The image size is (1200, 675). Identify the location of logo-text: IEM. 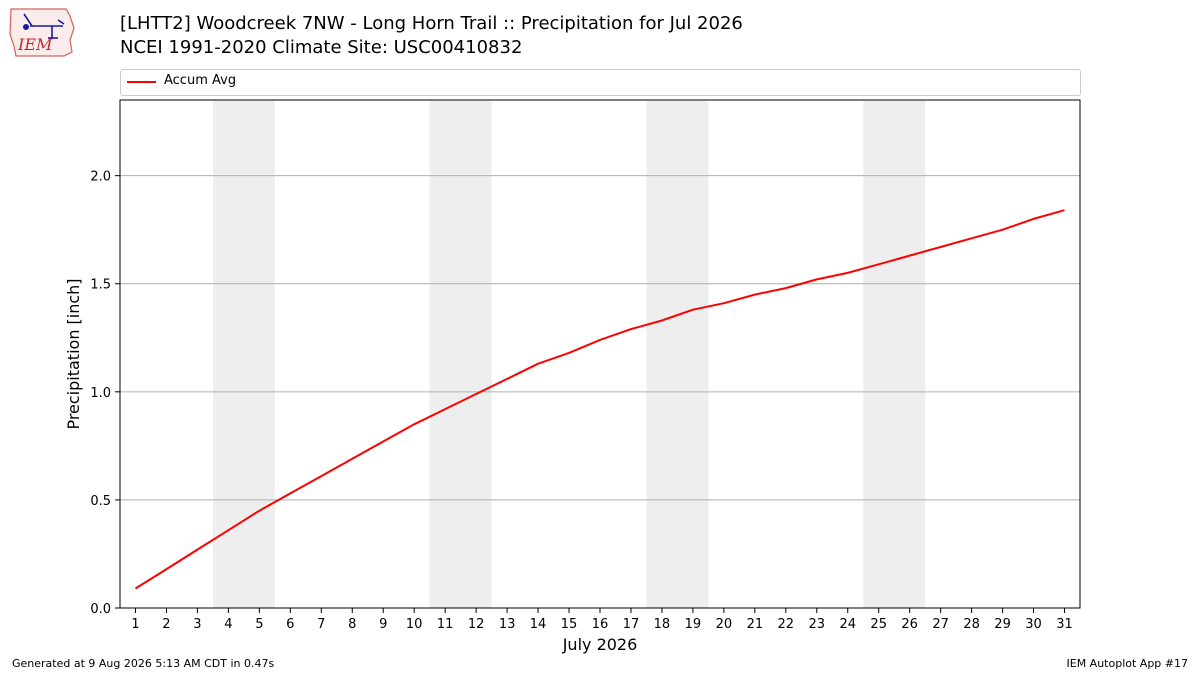
(35, 44).